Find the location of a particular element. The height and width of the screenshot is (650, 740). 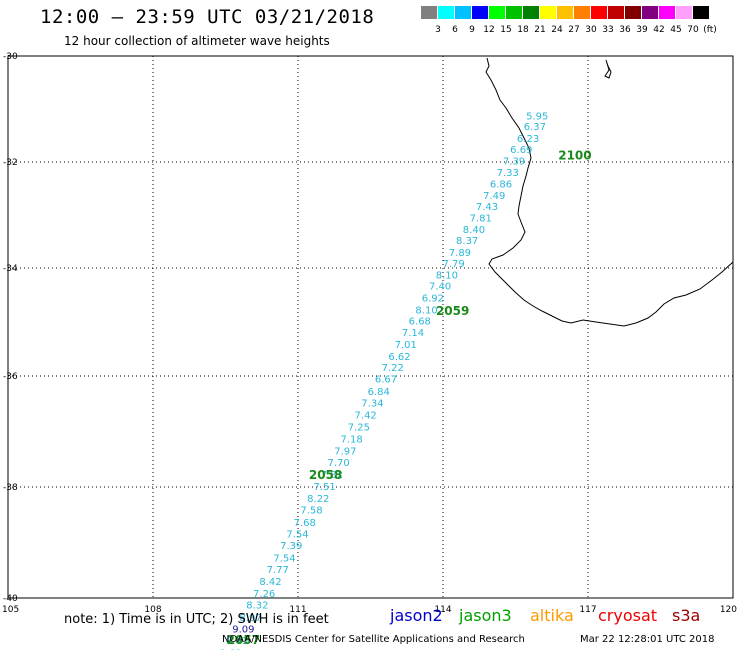

latitude-label: -32 is located at coordinates (10, 163).